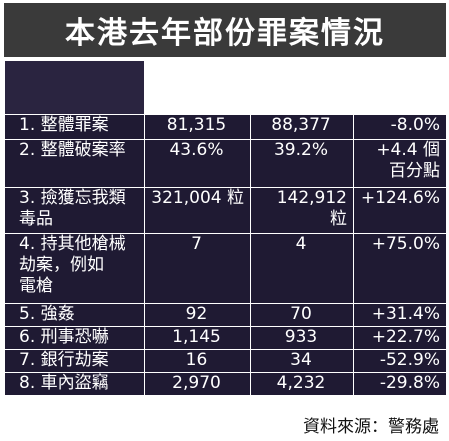 The image size is (449, 441). What do you see at coordinates (74, 163) in the screenshot?
I see `row-label: 2. 整體破案率` at bounding box center [74, 163].